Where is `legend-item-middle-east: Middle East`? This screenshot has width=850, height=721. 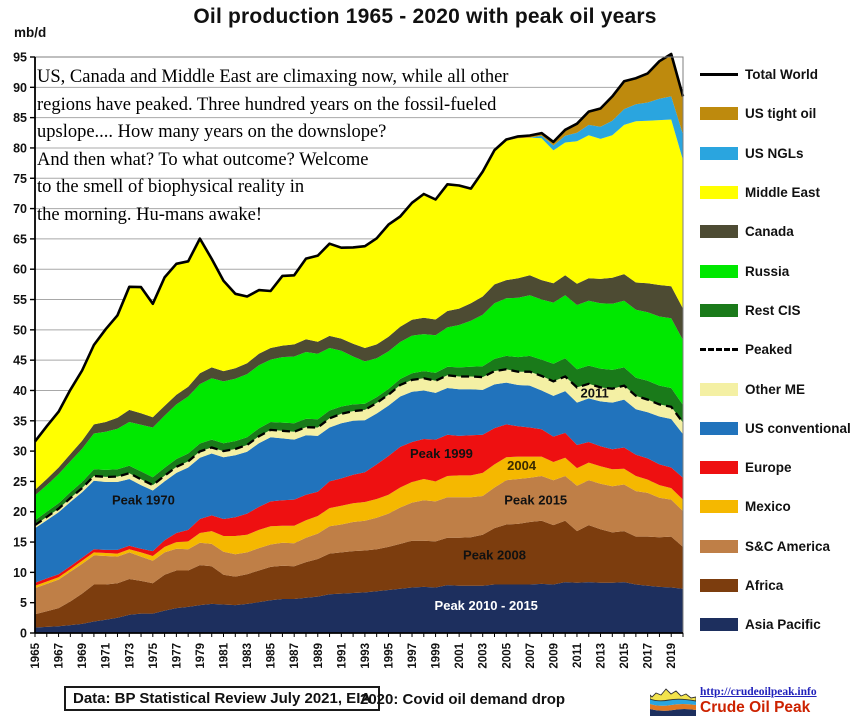
legend-item-middle-east: Middle East is located at coordinates (775, 192).